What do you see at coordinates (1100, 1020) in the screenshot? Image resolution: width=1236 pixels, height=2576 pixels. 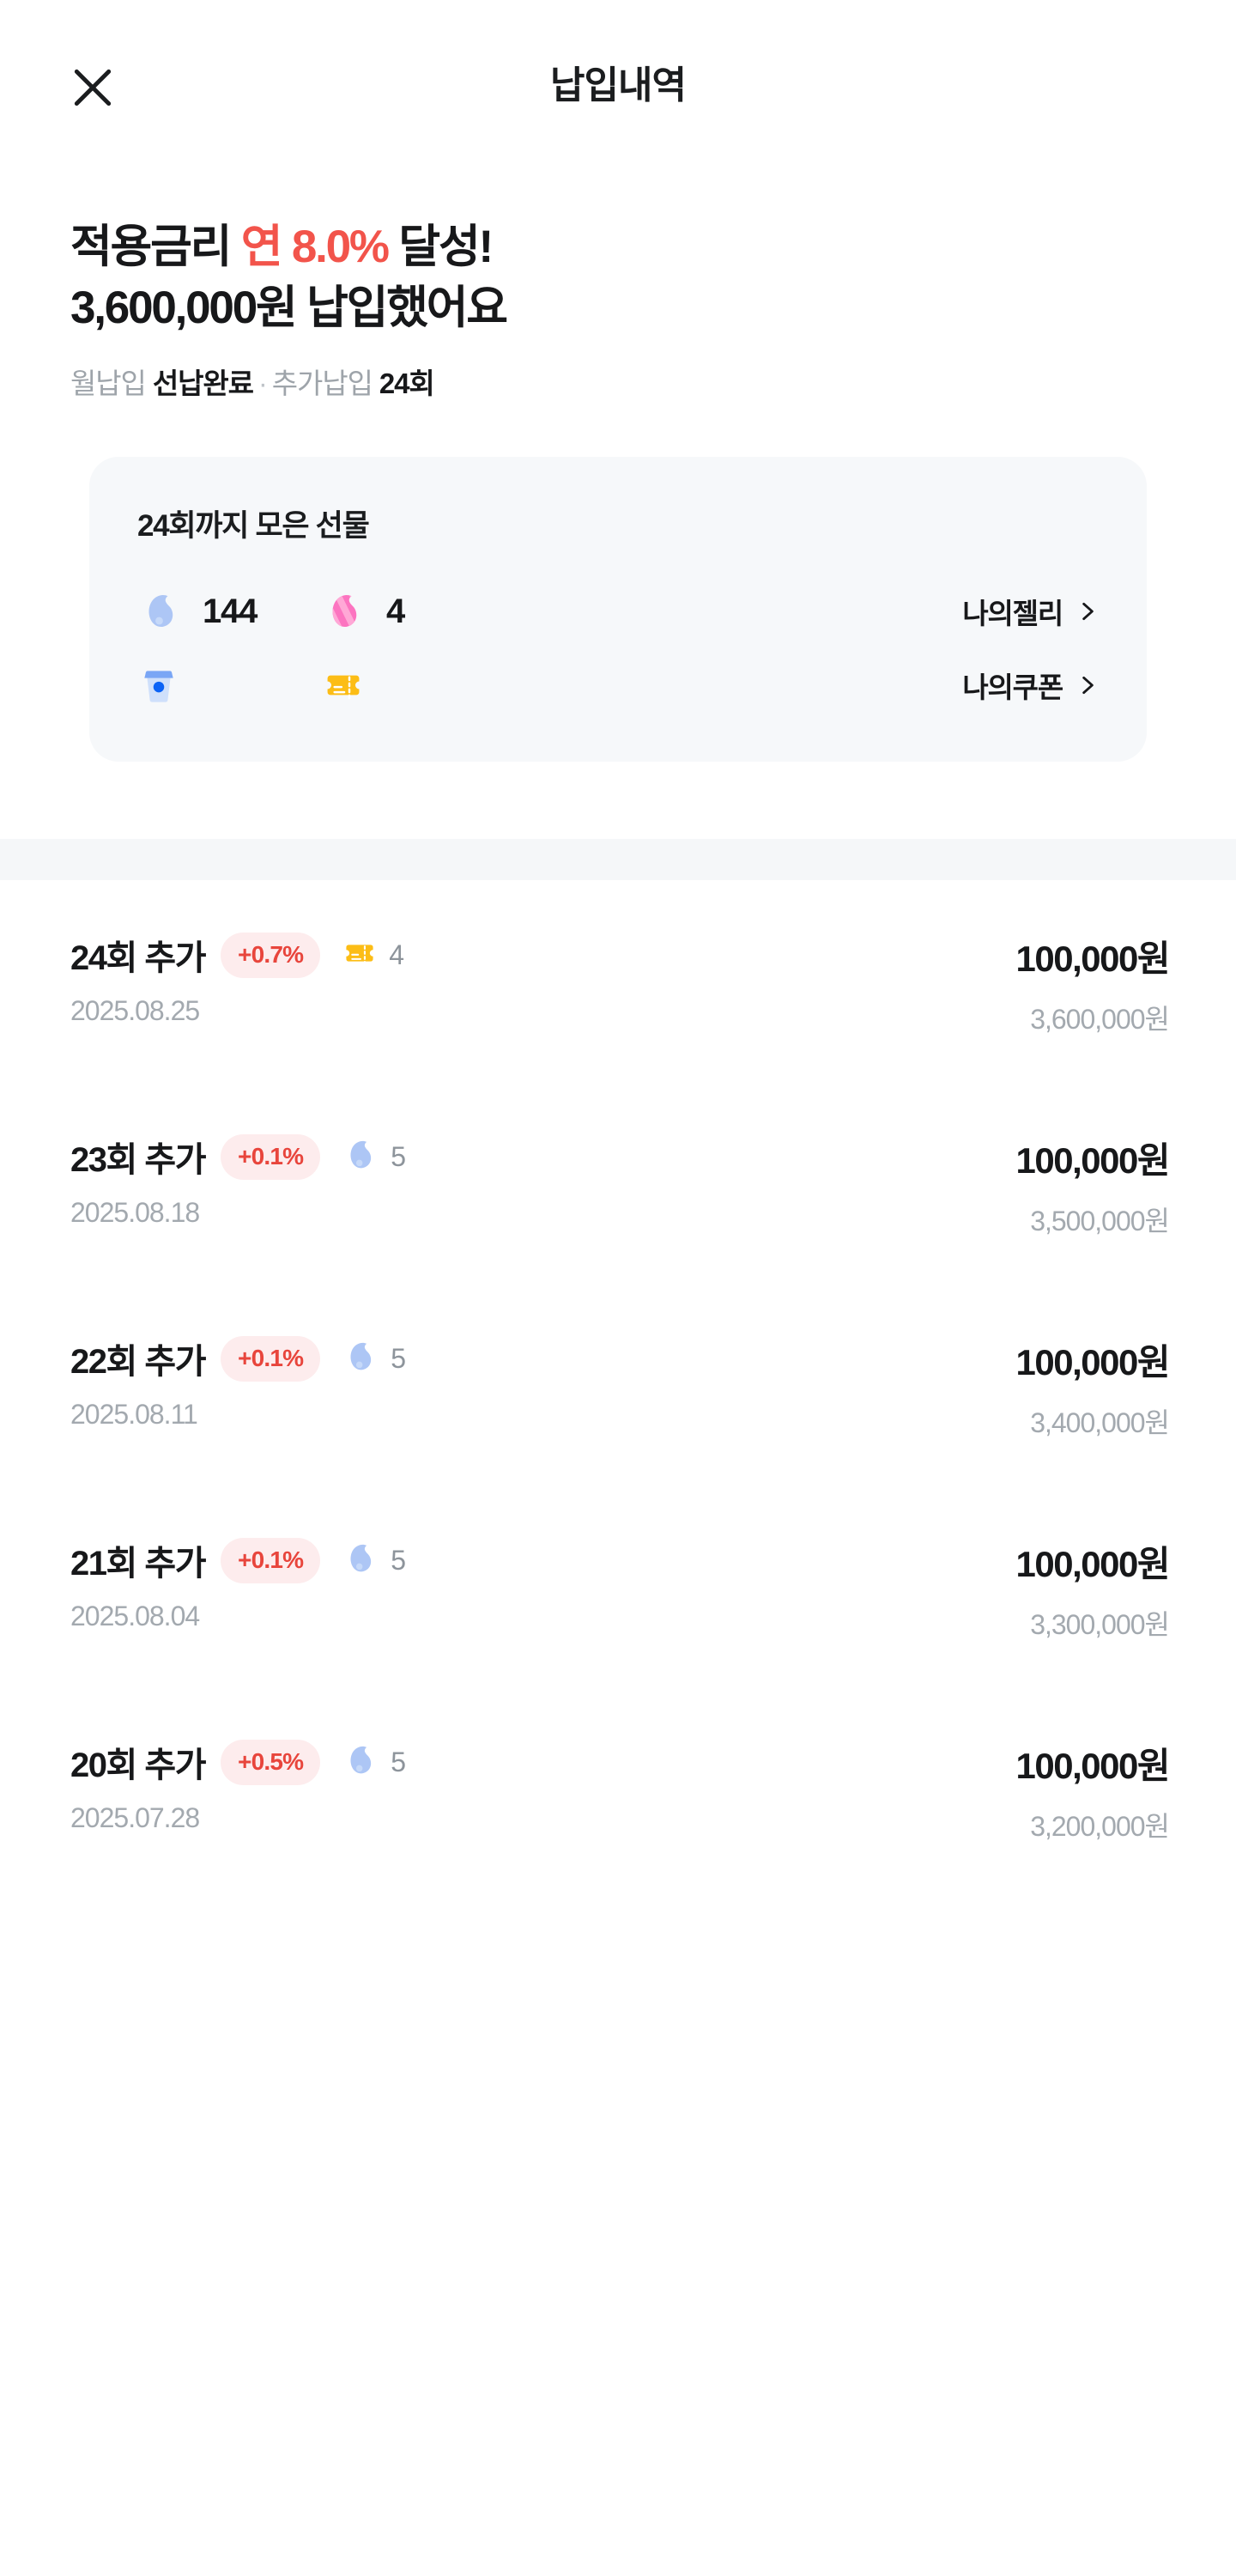 I see `row-cumulative-total: 3,600,000원` at bounding box center [1100, 1020].